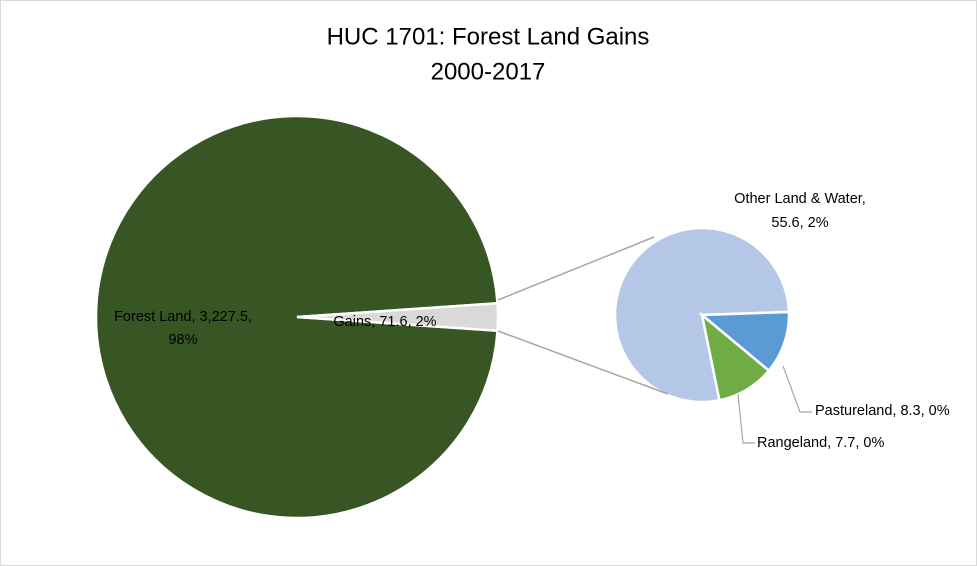 The height and width of the screenshot is (566, 977). Describe the element at coordinates (799, 223) in the screenshot. I see `data-label: 55.6, 2%` at that location.